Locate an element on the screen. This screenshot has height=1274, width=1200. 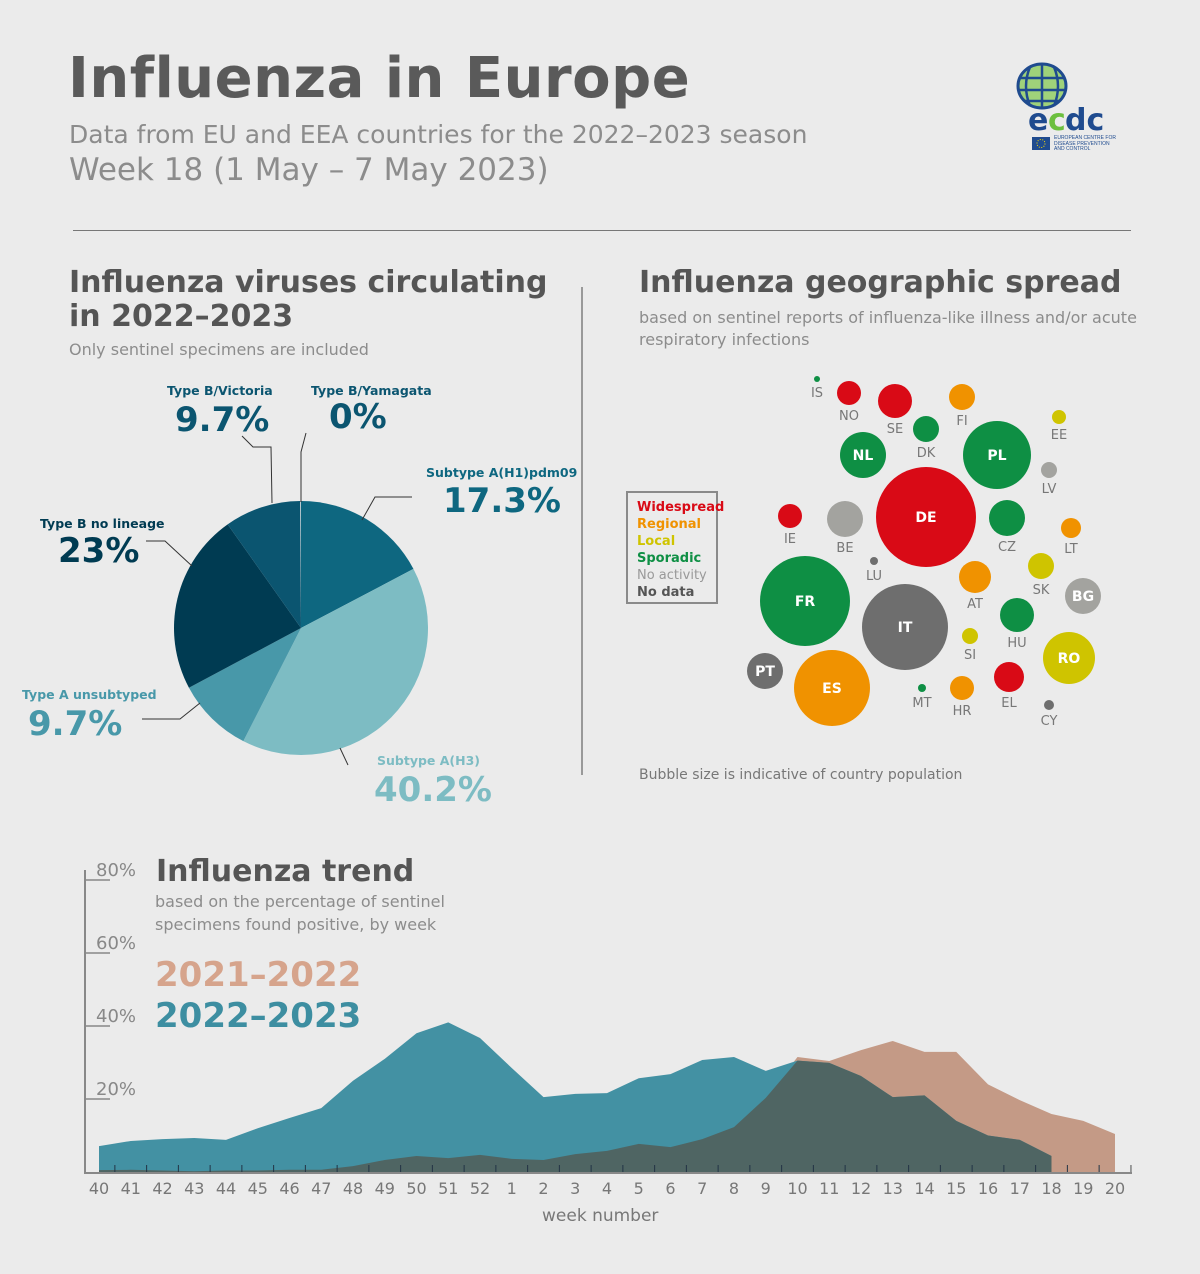
pie-slice-value: 17.3% is located at coordinates (502, 501).